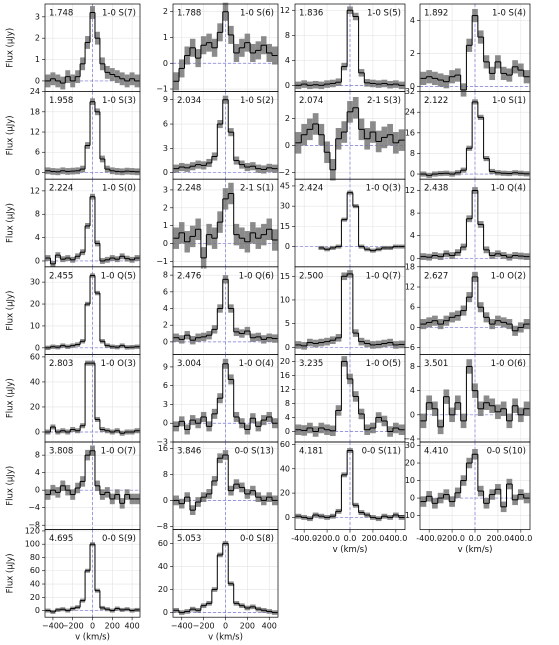 The image size is (559, 645). I want to click on line-name: 1-0 S(7), so click(119, 14).